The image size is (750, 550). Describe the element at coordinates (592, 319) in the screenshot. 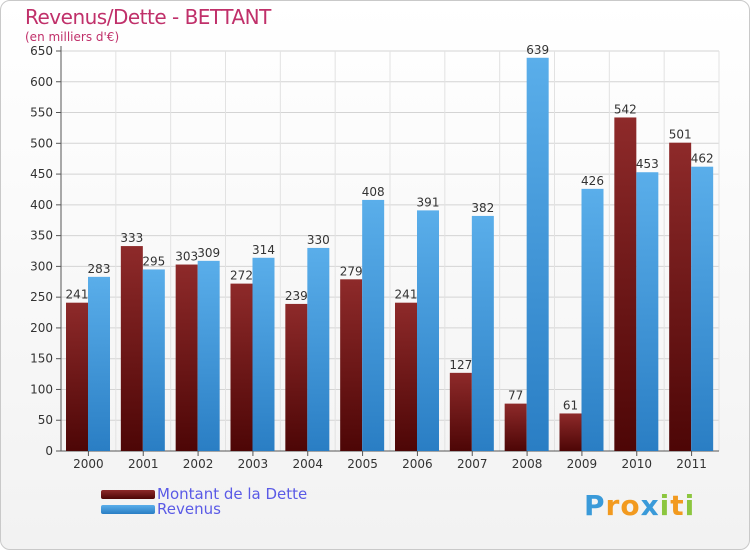

I see `bar-revenus-2009` at that location.